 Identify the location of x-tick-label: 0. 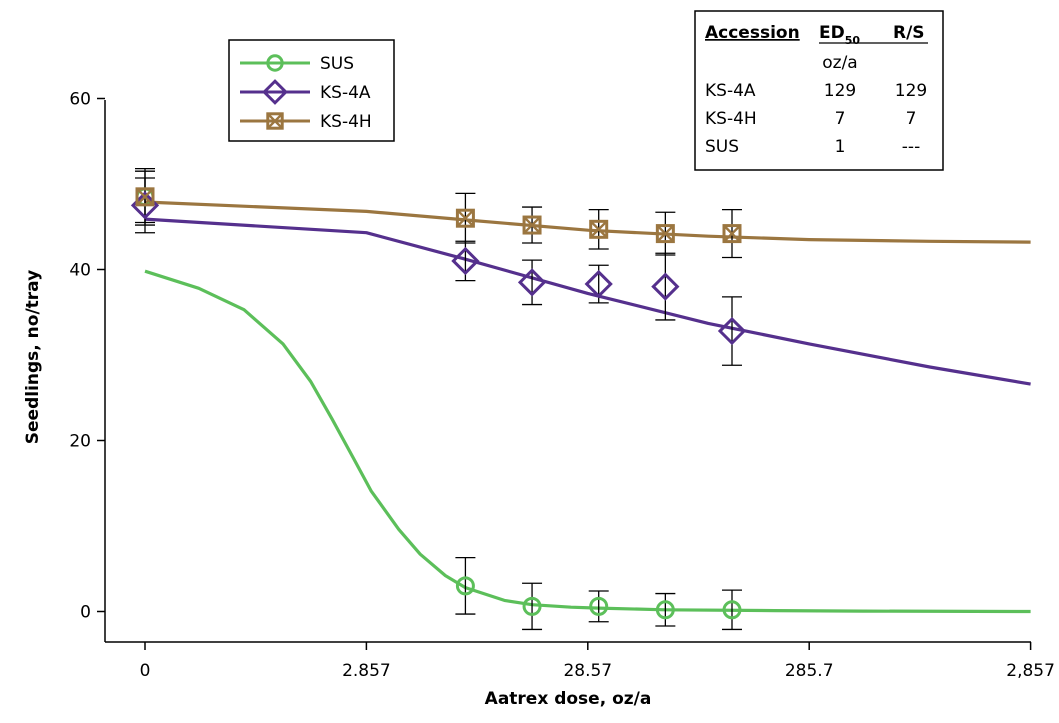
(145, 671).